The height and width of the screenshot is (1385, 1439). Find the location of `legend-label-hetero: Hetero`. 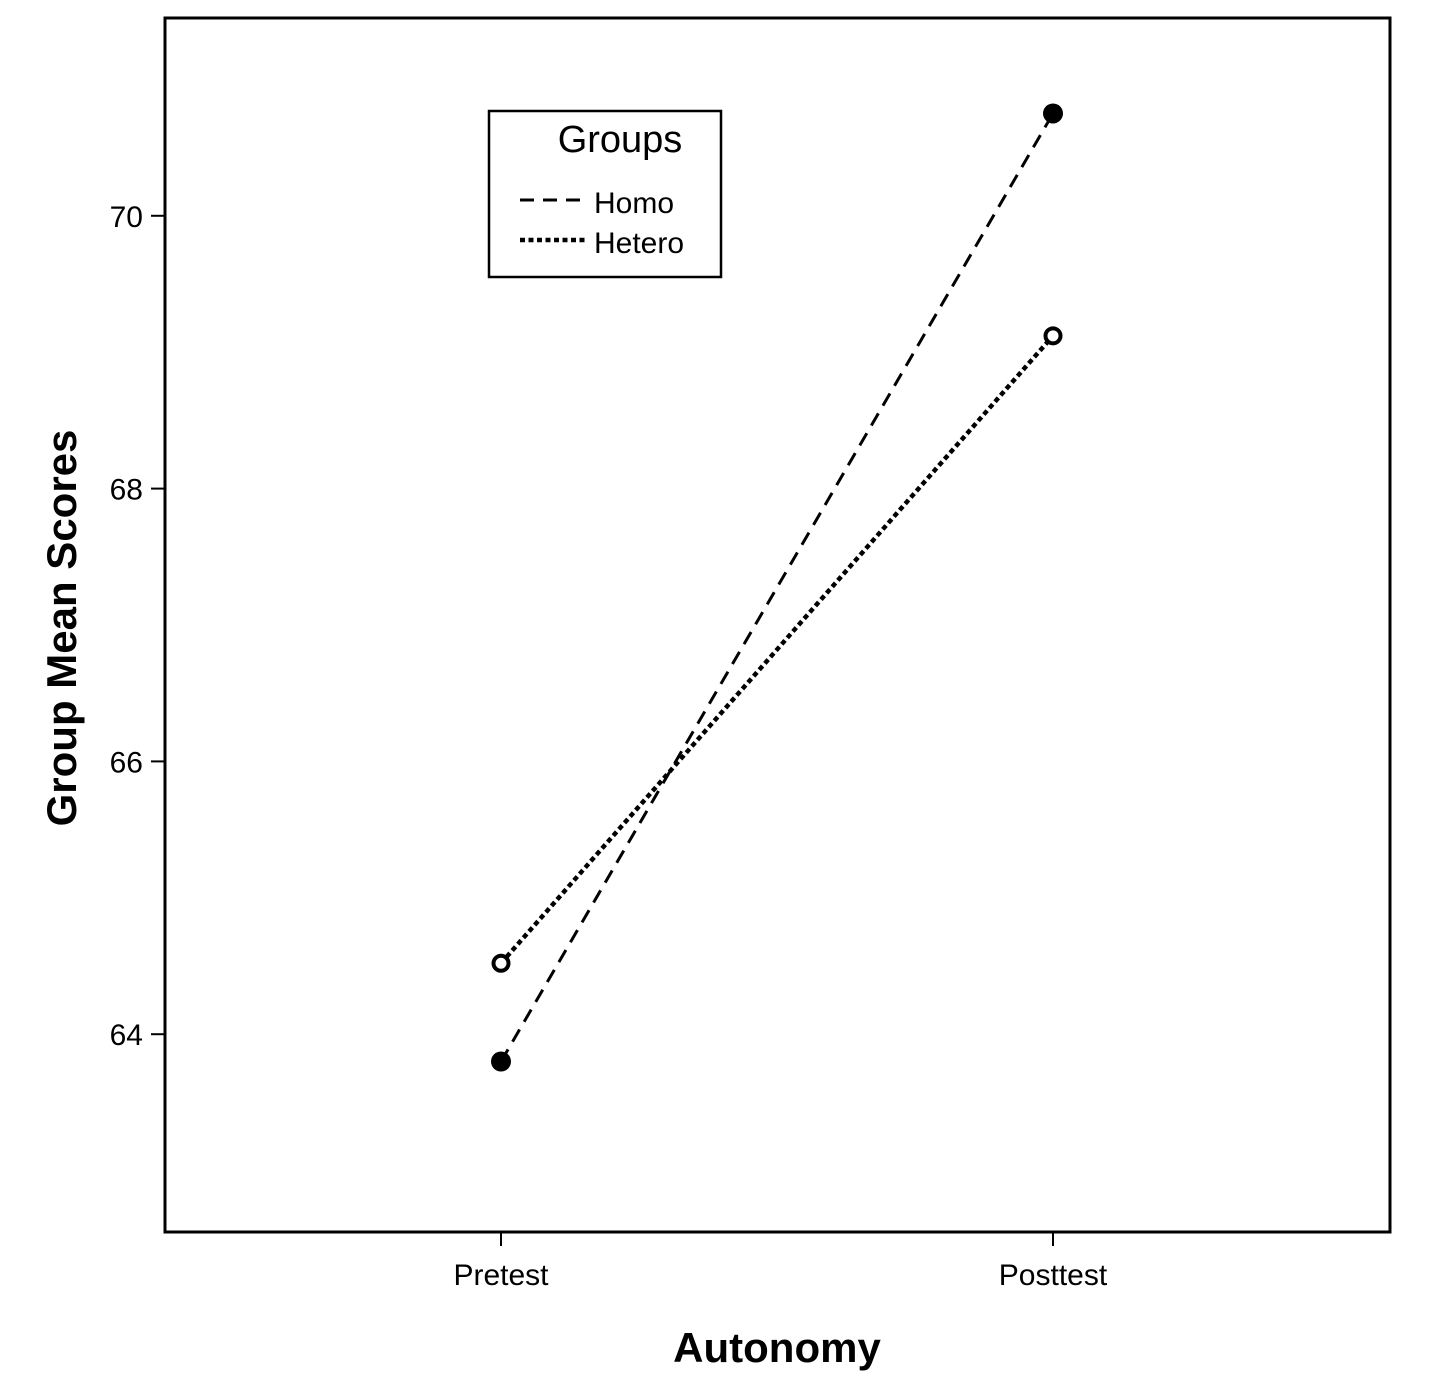

legend-label-hetero: Hetero is located at coordinates (639, 243).